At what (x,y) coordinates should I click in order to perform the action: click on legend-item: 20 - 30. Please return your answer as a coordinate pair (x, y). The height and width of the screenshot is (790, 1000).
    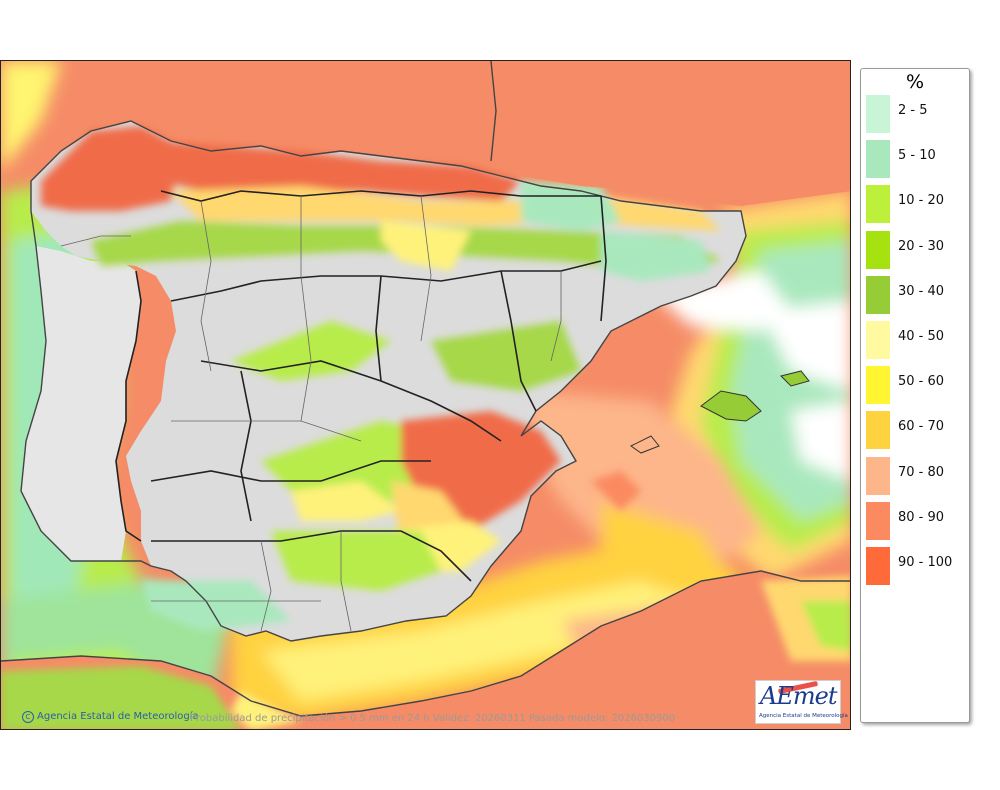
    Looking at the image, I should click on (916, 250).